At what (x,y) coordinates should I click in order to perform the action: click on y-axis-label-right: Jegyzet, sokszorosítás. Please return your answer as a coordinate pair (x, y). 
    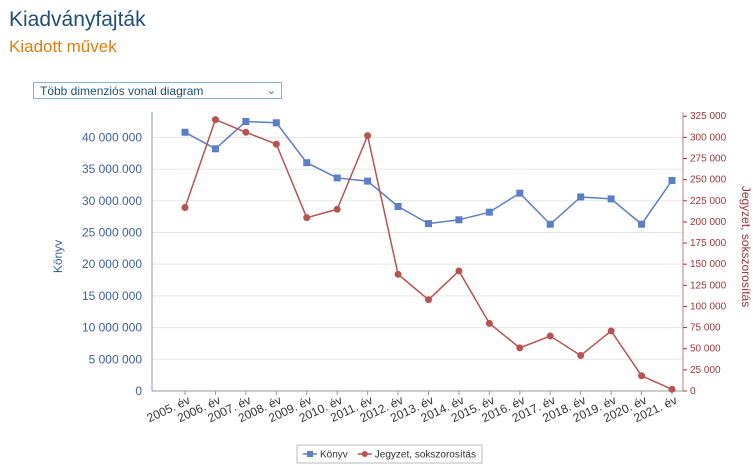
    Looking at the image, I should click on (746, 246).